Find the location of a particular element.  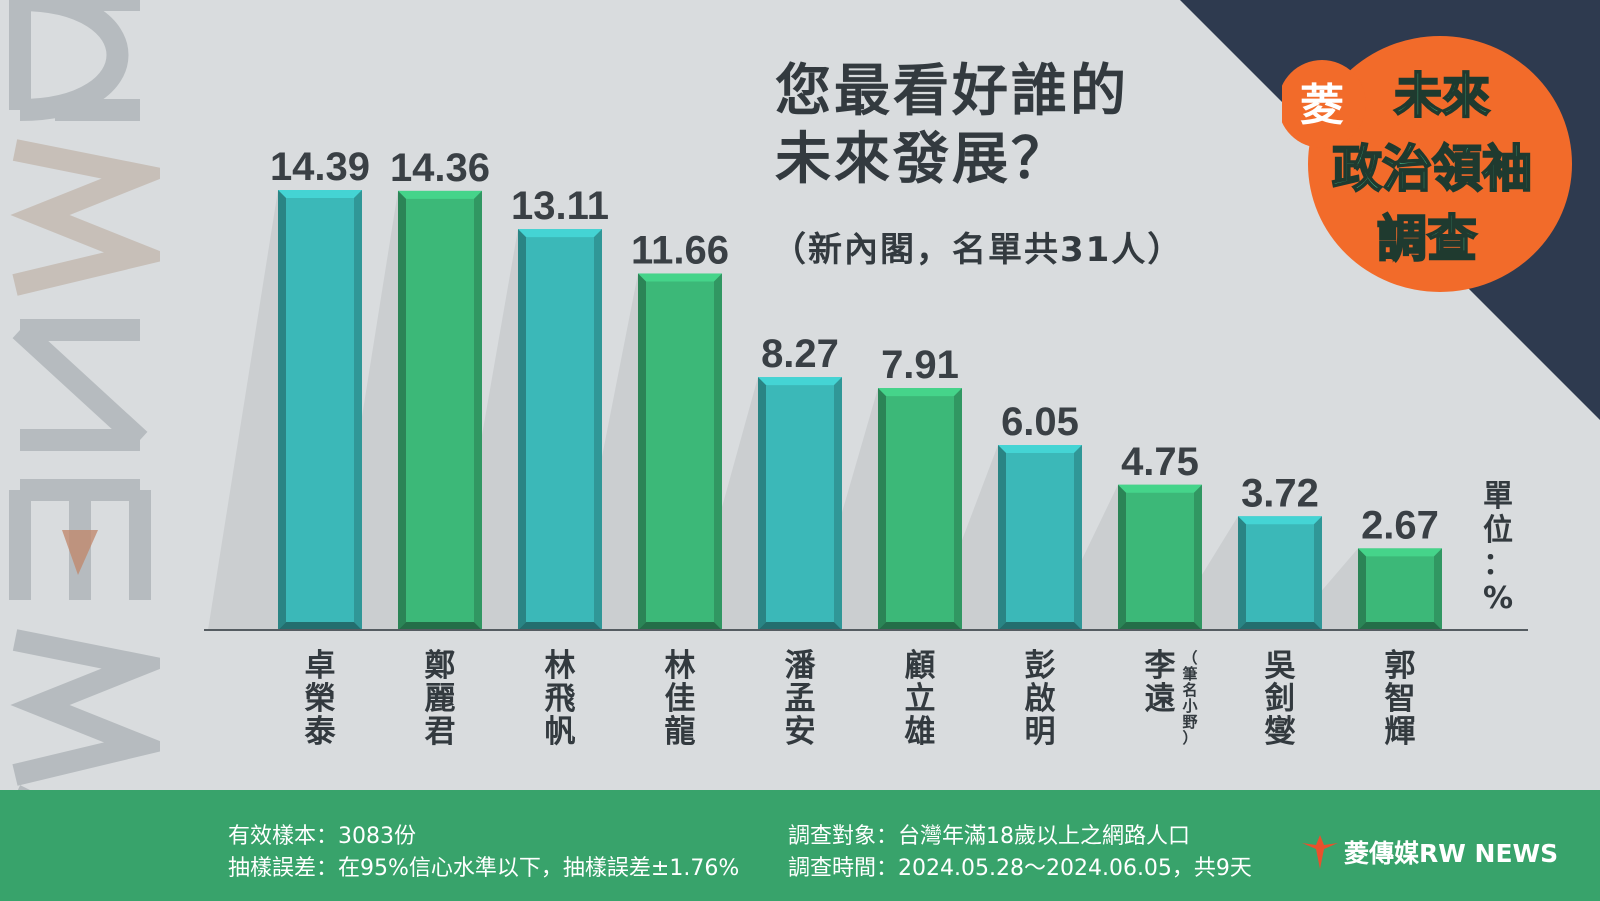

badge-line-3: 調查 is located at coordinates (1427, 239).